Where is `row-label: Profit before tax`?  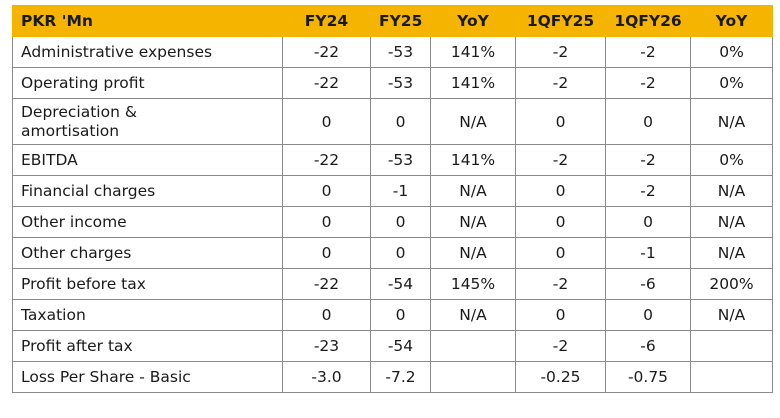
row-label: Profit before tax is located at coordinates (147, 284).